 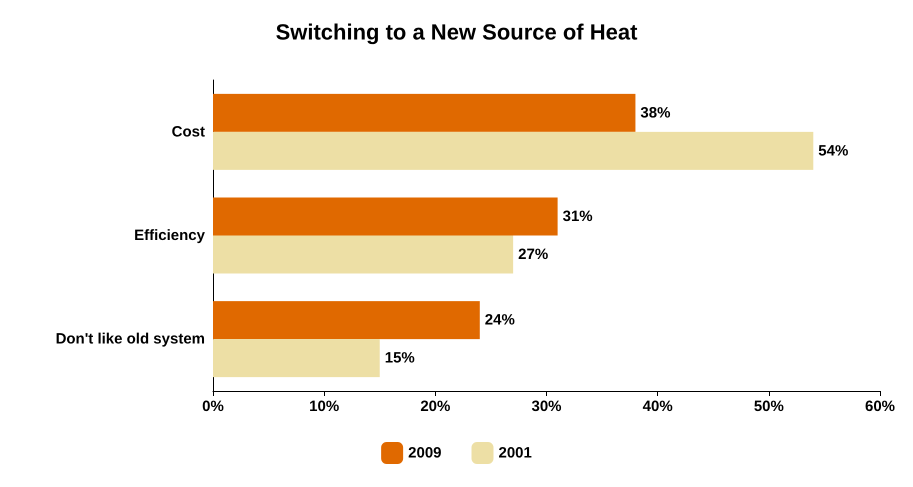 What do you see at coordinates (188, 131) in the screenshot?
I see `y-tick-label: Cost` at bounding box center [188, 131].